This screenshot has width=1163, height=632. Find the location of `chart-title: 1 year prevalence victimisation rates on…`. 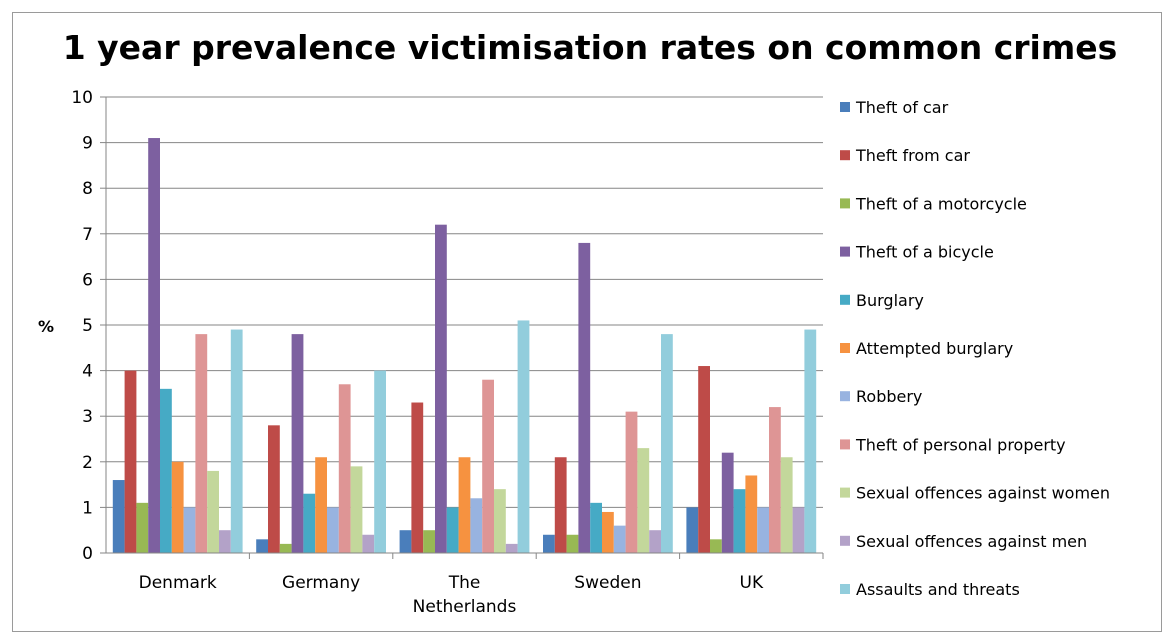

chart-title: 1 year prevalence victimisation rates on… is located at coordinates (590, 47).